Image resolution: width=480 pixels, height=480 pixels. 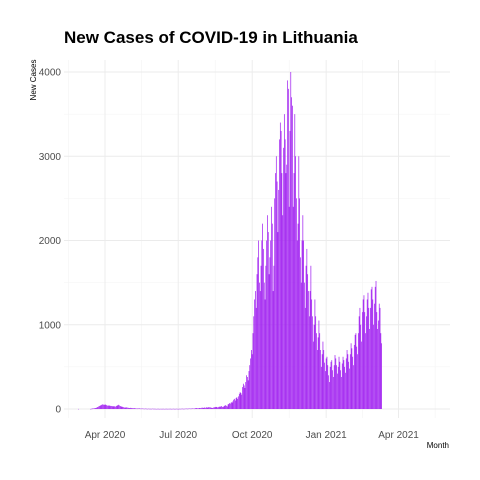 What do you see at coordinates (50, 325) in the screenshot?
I see `y-tick-label: 1000` at bounding box center [50, 325].